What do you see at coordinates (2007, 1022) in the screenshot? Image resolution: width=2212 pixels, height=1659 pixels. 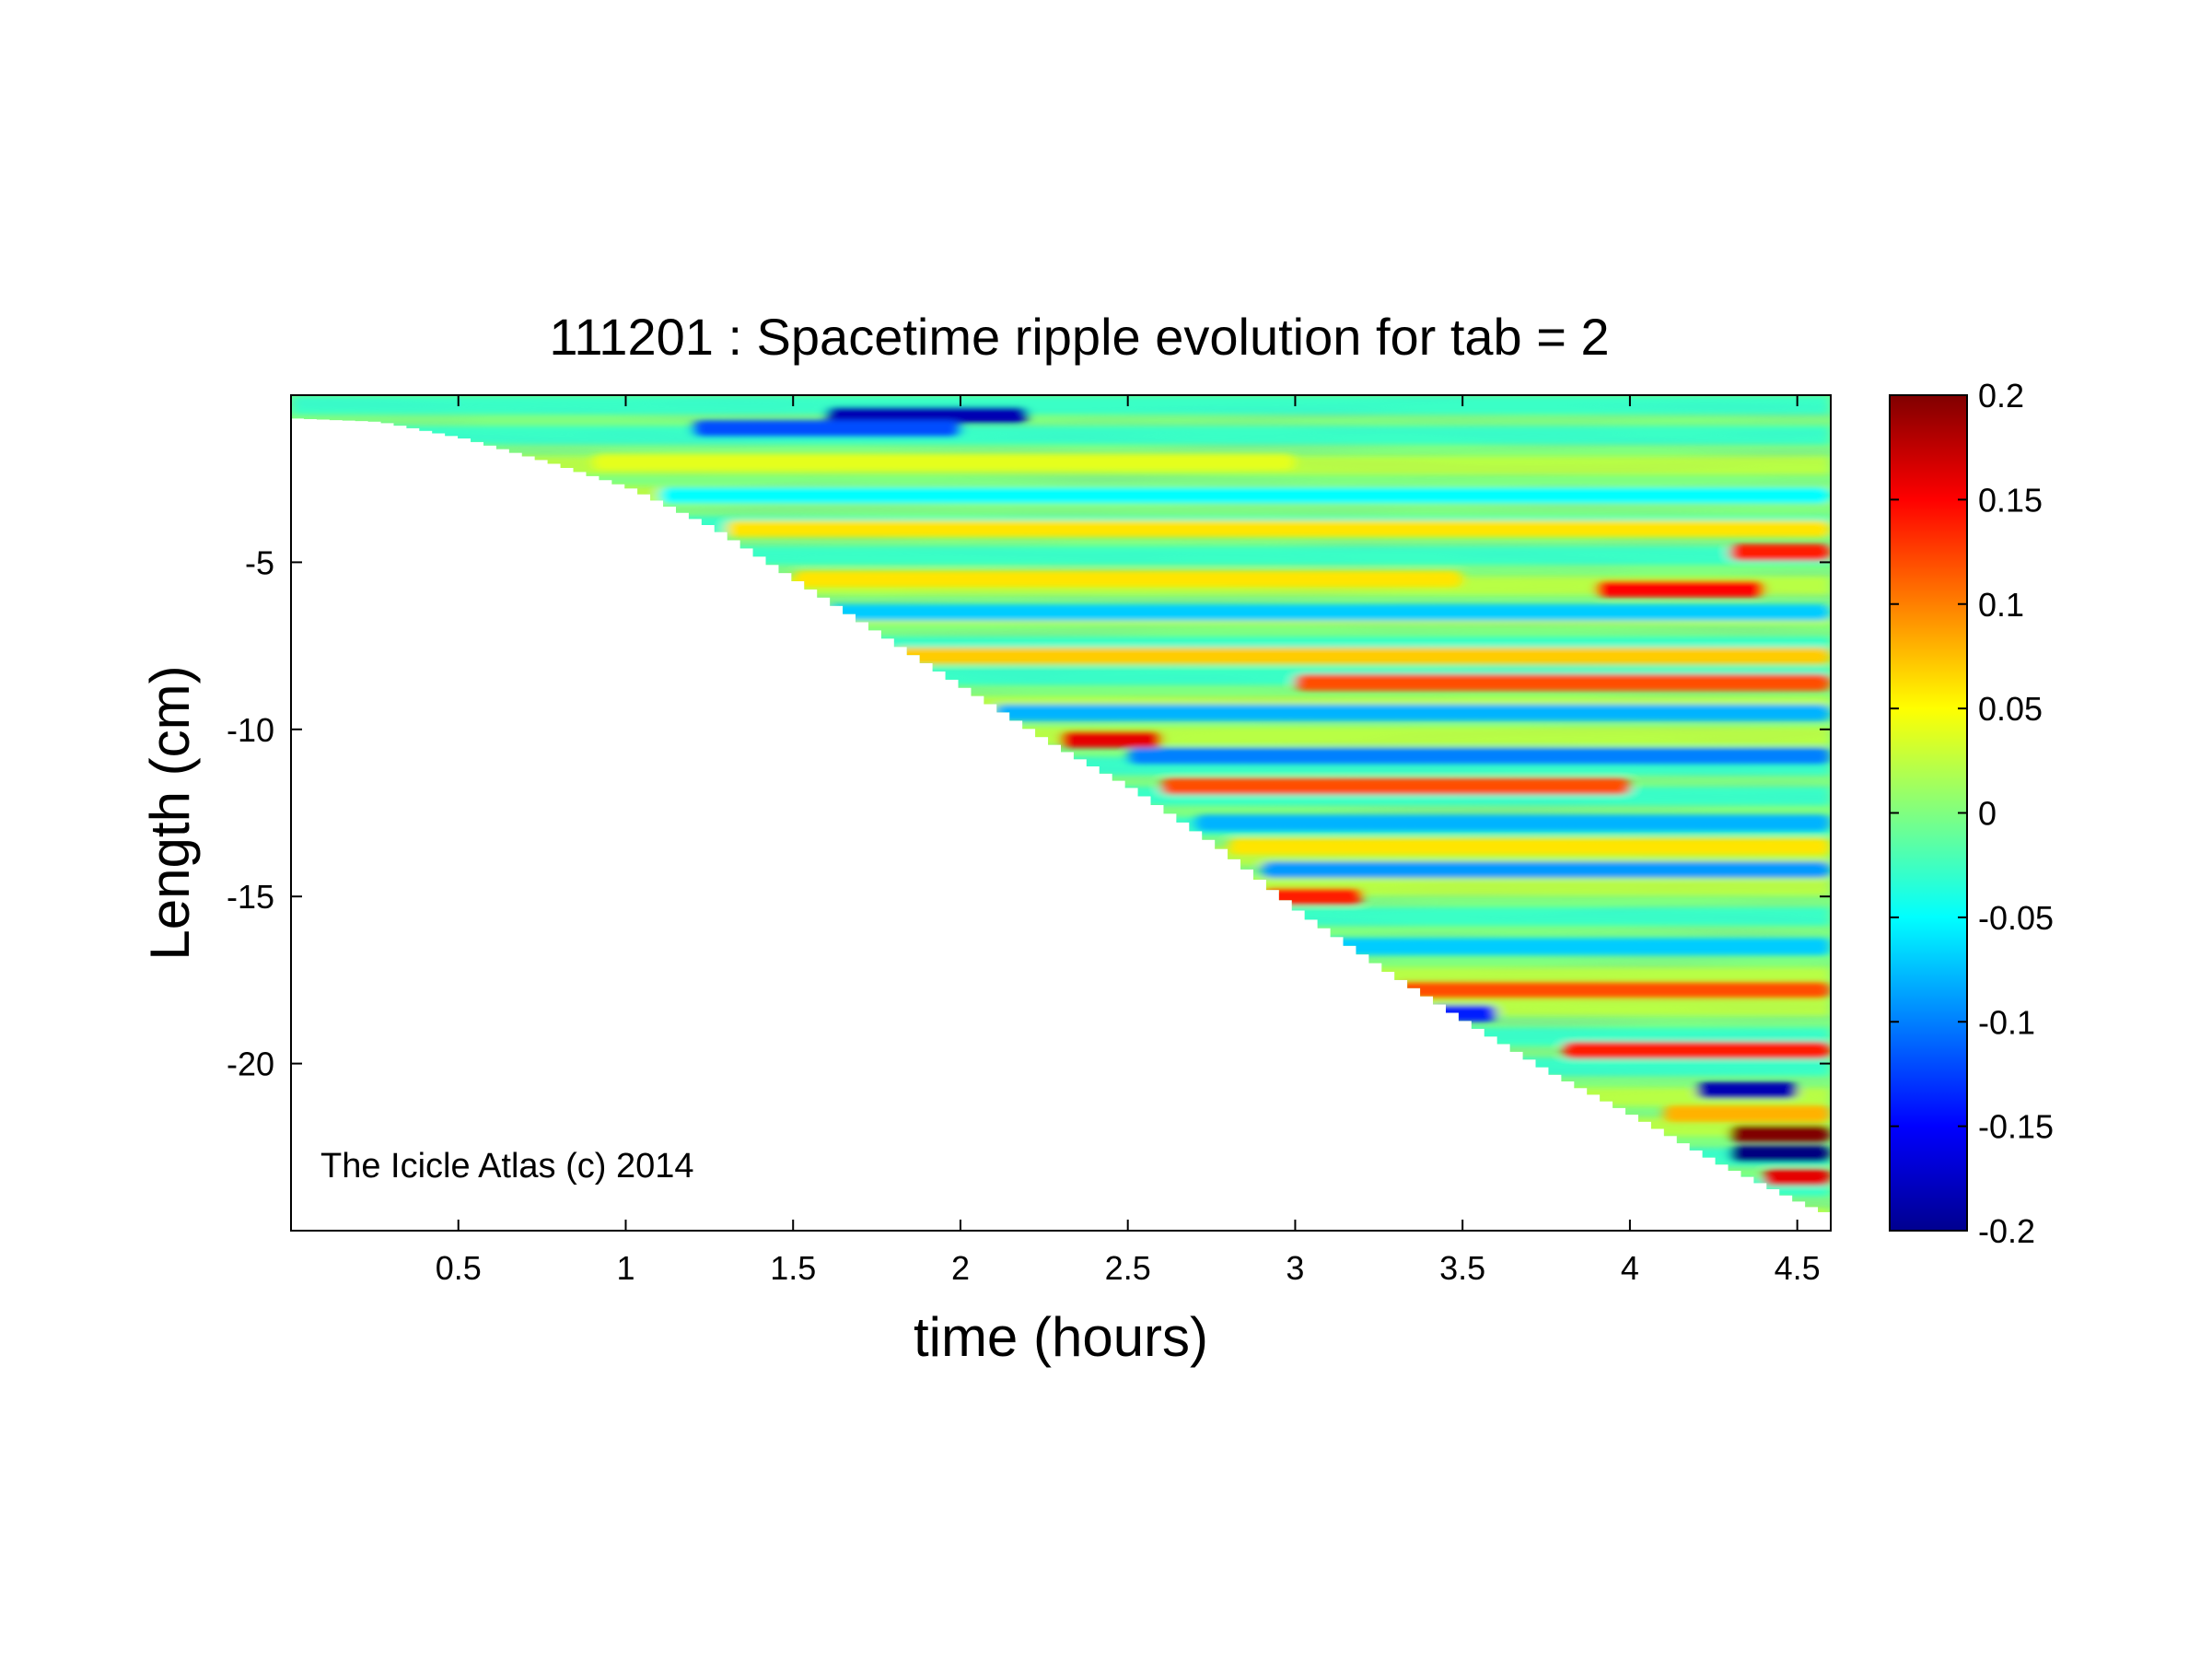 I see `colorbar-tick-label: -0.1` at bounding box center [2007, 1022].